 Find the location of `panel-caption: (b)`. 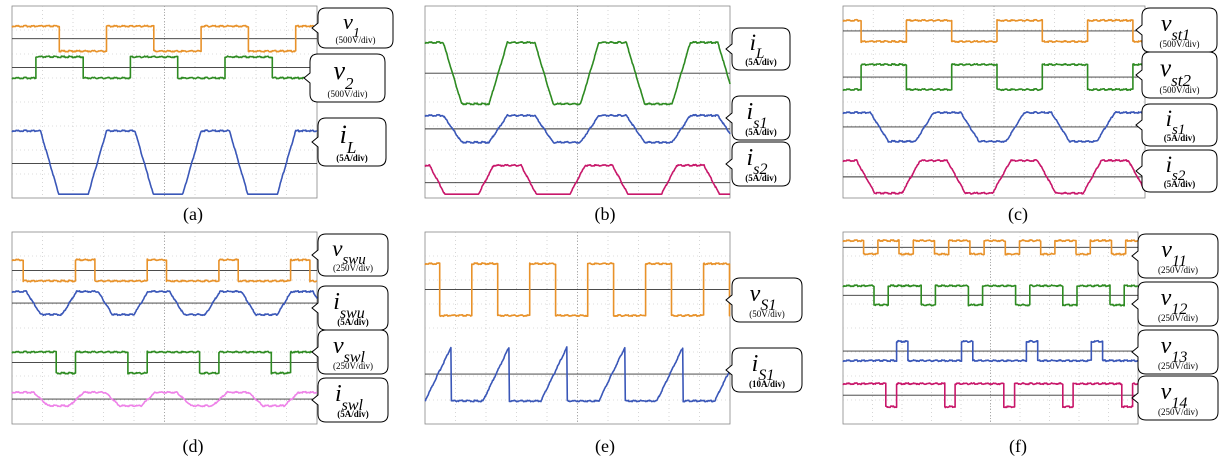

panel-caption: (b) is located at coordinates (605, 214).